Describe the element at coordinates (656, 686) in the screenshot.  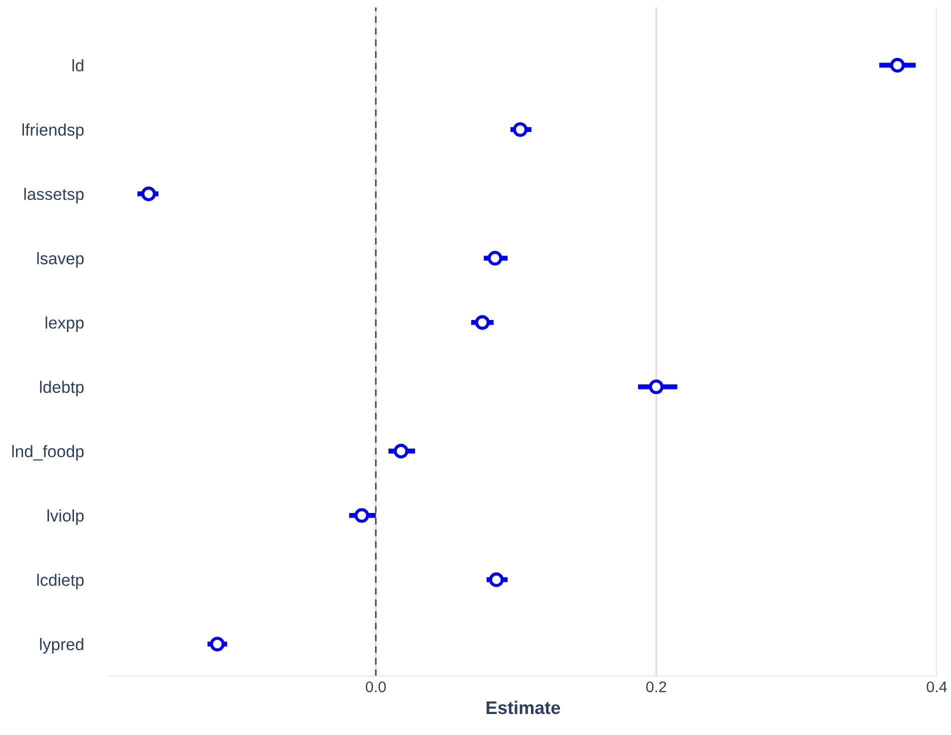
I see `x-tick-label: 0.2` at that location.